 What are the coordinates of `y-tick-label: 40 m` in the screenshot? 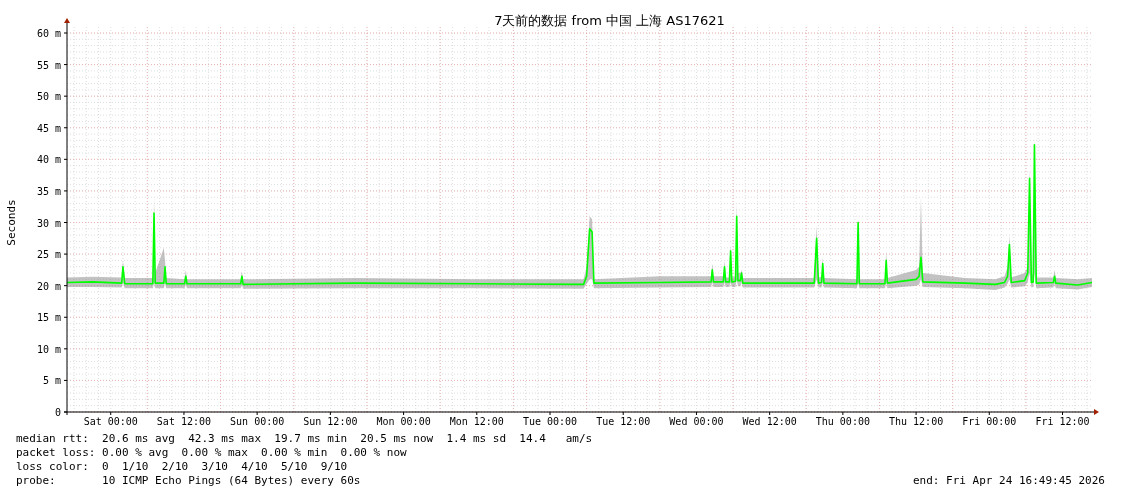 It's located at (48, 160).